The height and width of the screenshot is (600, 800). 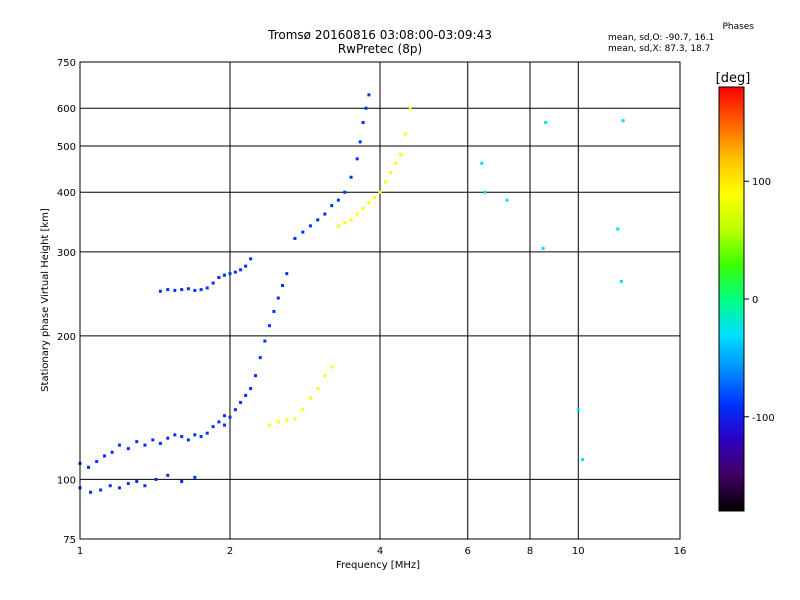 I want to click on colorbar-tick-label: 0, so click(x=755, y=300).